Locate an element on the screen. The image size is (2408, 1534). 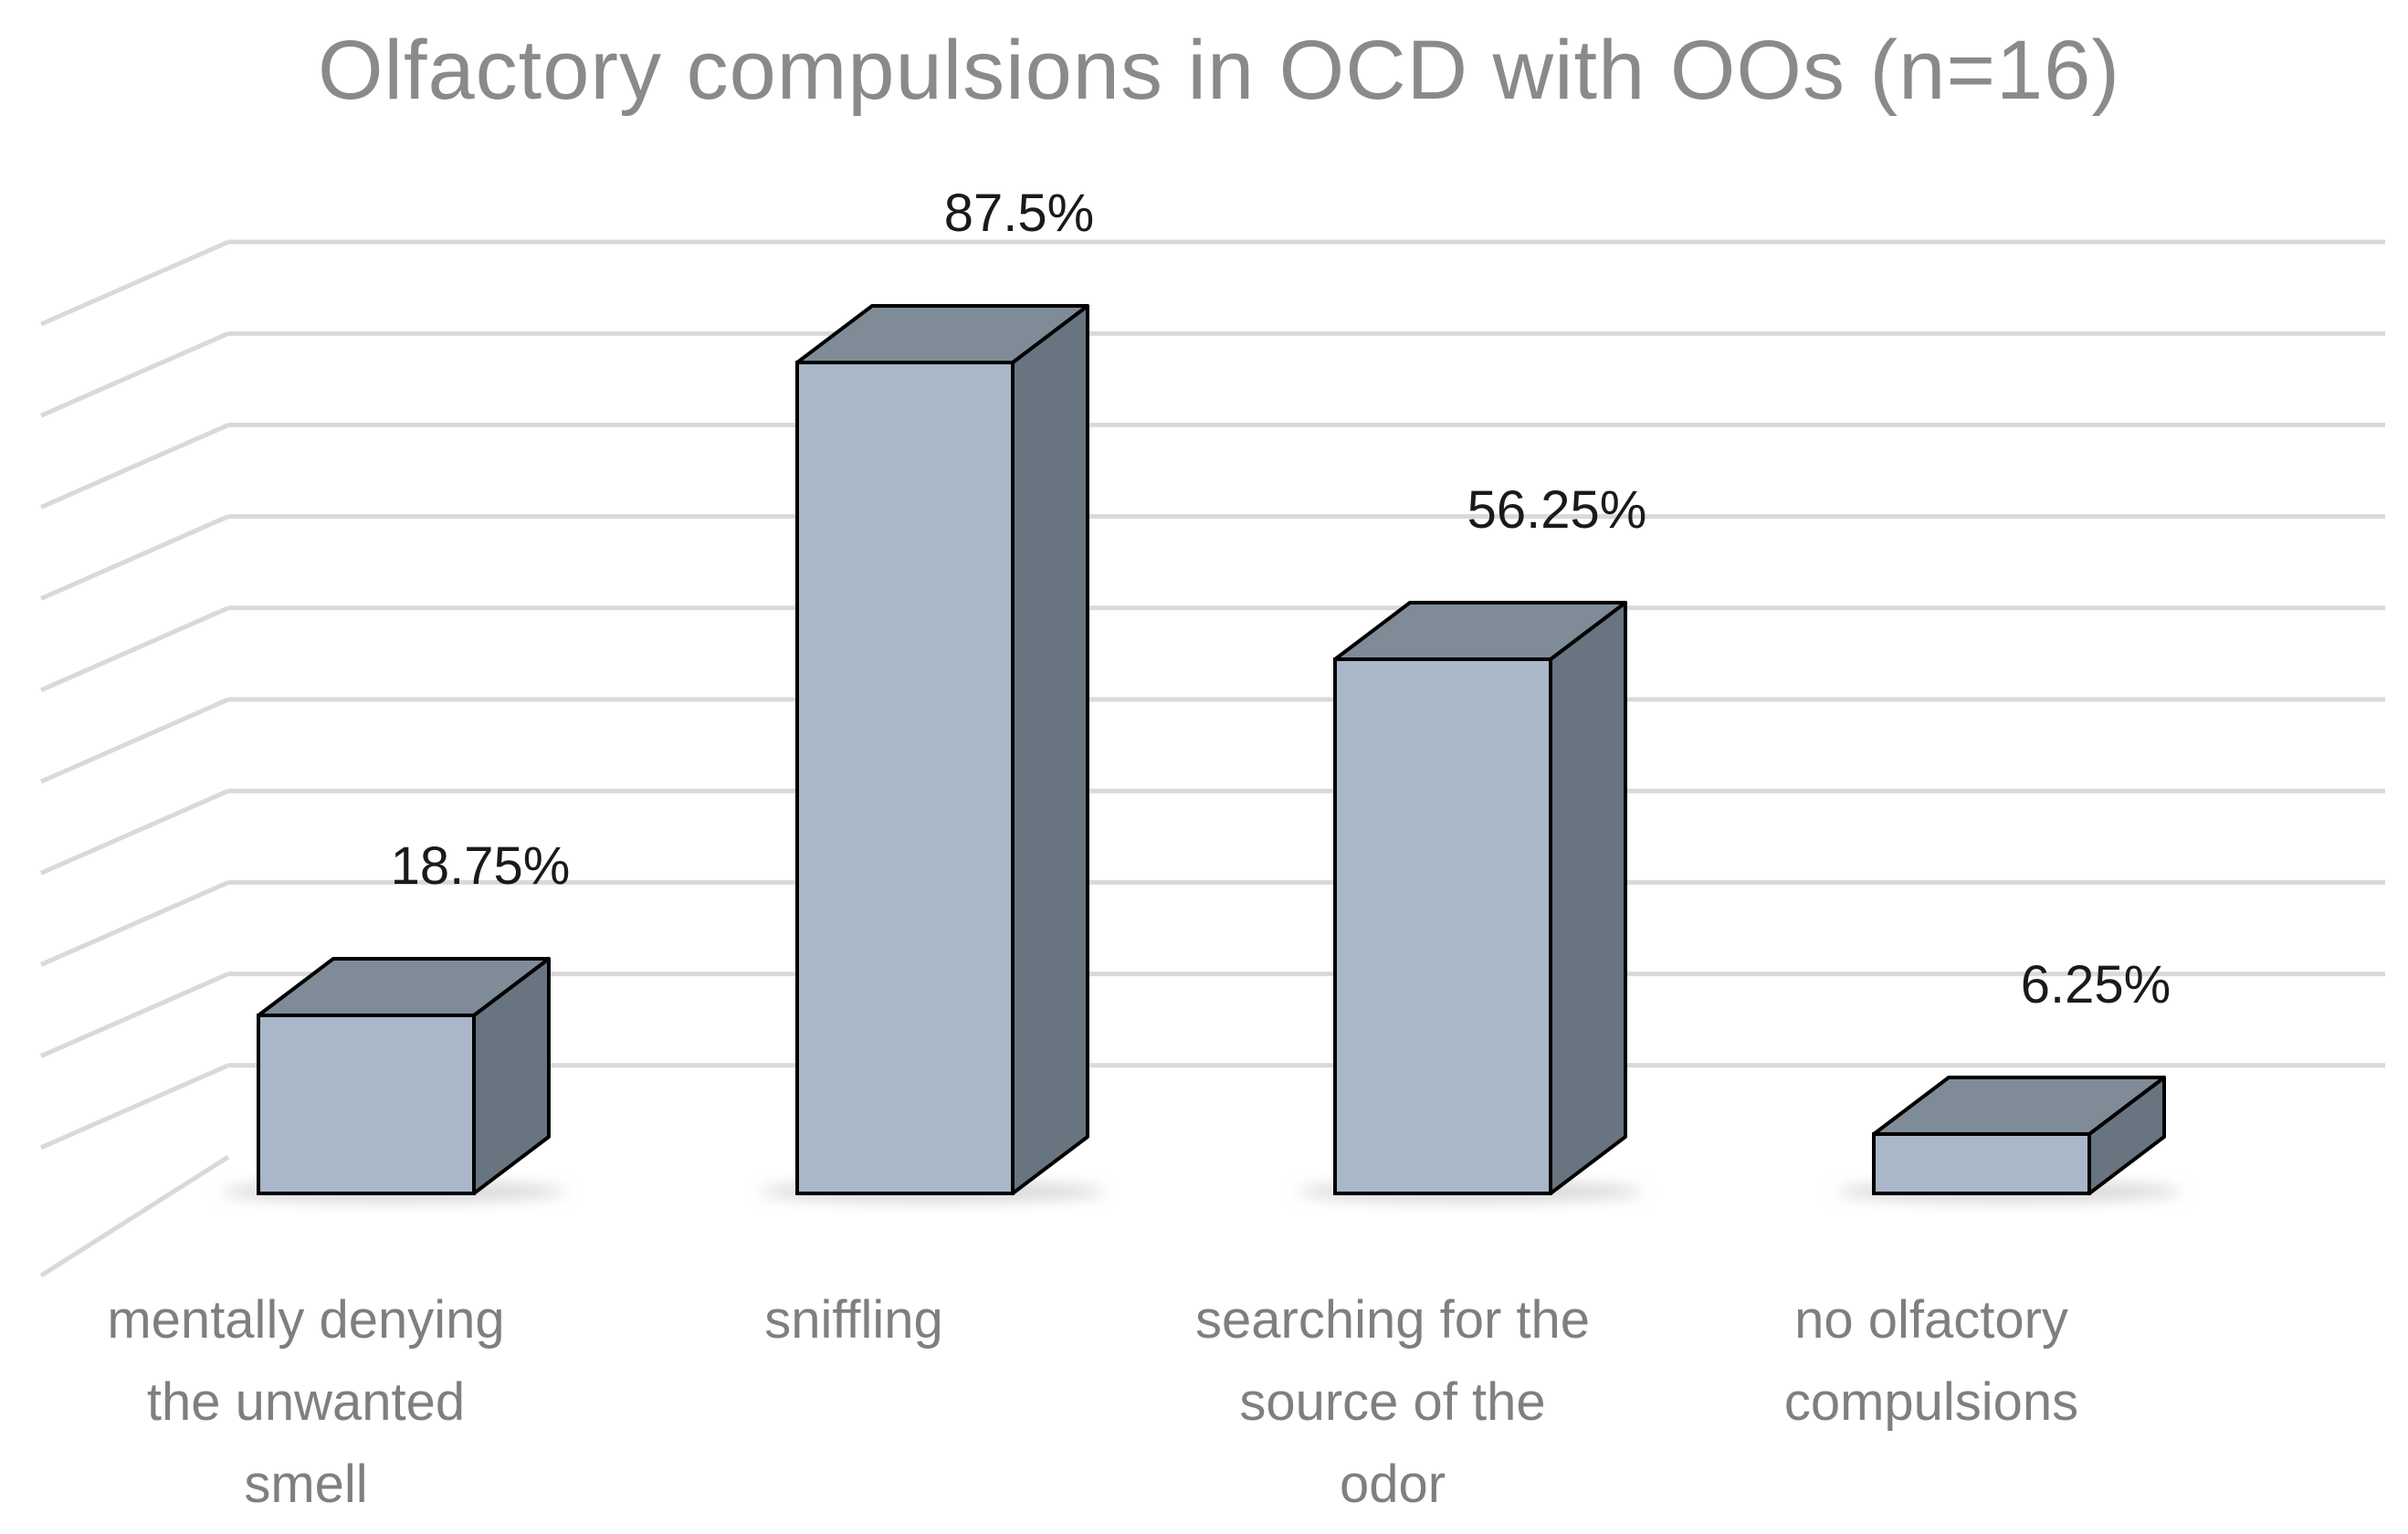
category-label-line: odor is located at coordinates (1393, 1484).